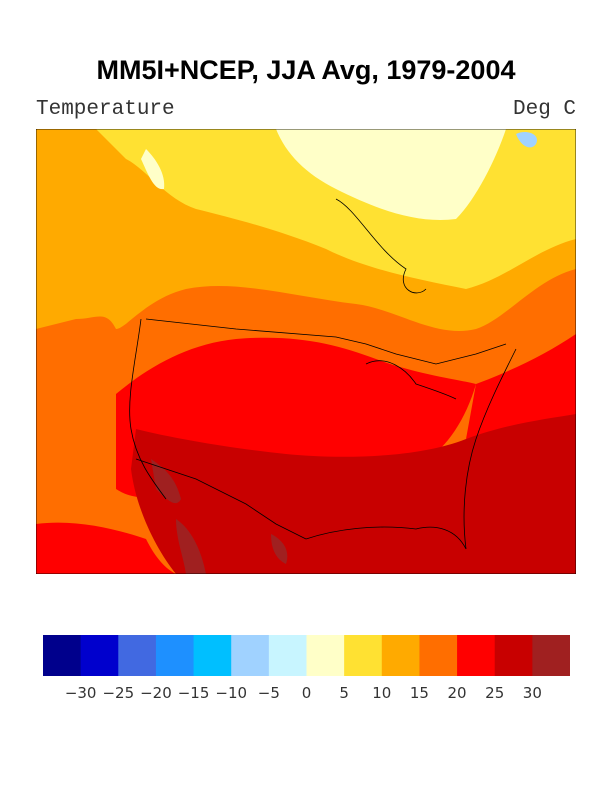 The image size is (612, 792). I want to click on colorbar-tick-label: 25, so click(495, 693).